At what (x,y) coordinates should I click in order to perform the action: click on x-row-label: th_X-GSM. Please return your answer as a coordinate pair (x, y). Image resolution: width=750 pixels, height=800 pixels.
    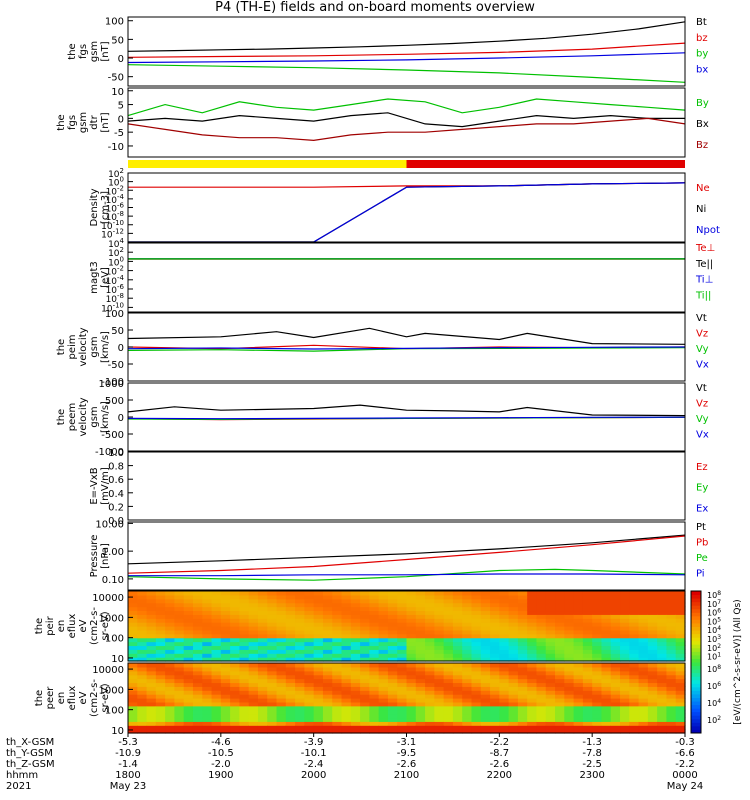
    Looking at the image, I should click on (30, 742).